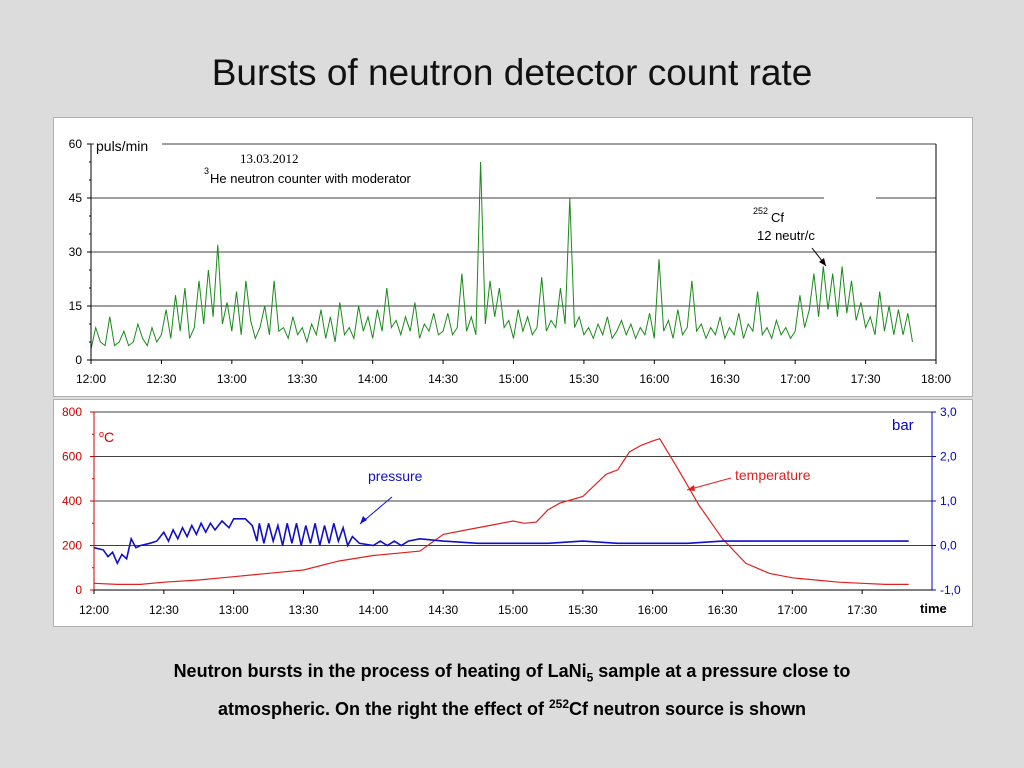 This screenshot has width=1024, height=768. What do you see at coordinates (78, 360) in the screenshot?
I see `y-tick-label: 0` at bounding box center [78, 360].